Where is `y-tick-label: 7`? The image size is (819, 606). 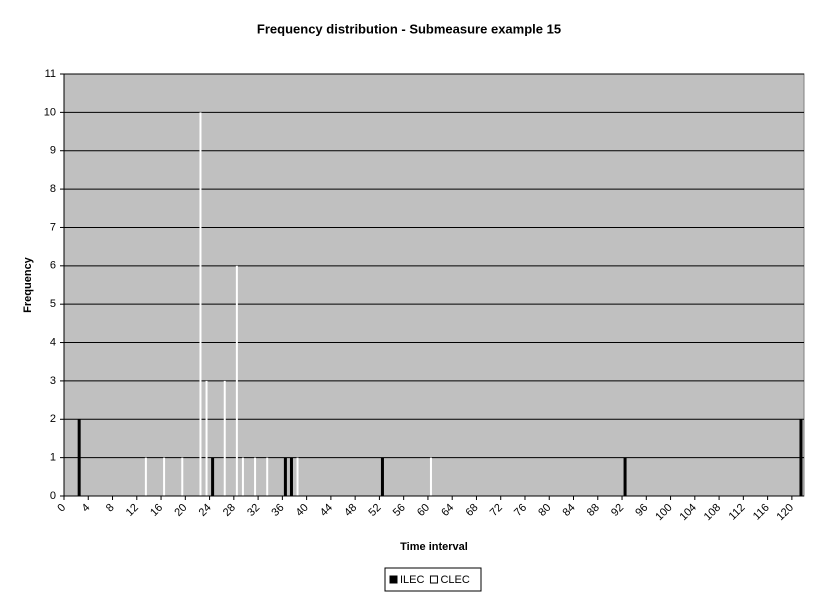 y-tick-label: 7 is located at coordinates (53, 227).